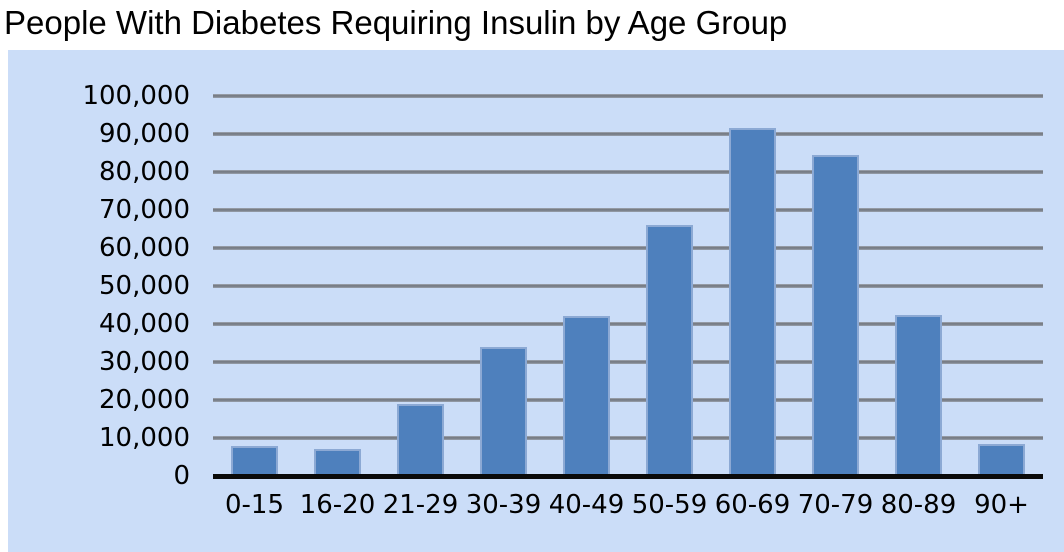 This screenshot has width=1064, height=552. Describe the element at coordinates (144, 286) in the screenshot. I see `y-tick-label: 50,000` at that location.